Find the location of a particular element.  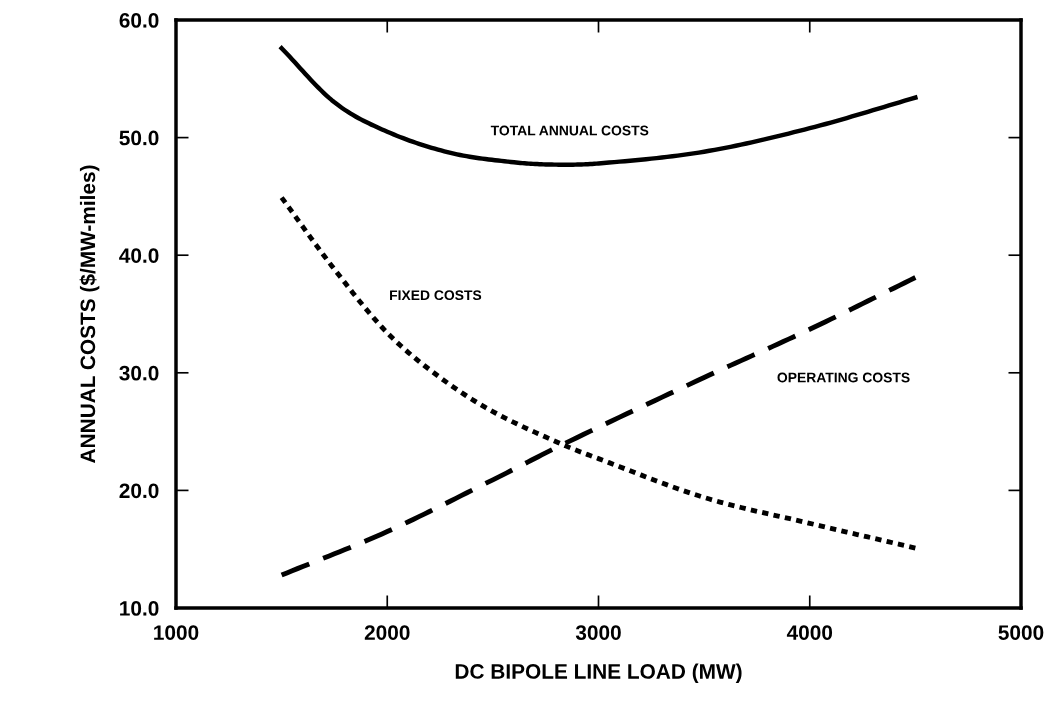

x-tick-label: 2000 is located at coordinates (387, 632).